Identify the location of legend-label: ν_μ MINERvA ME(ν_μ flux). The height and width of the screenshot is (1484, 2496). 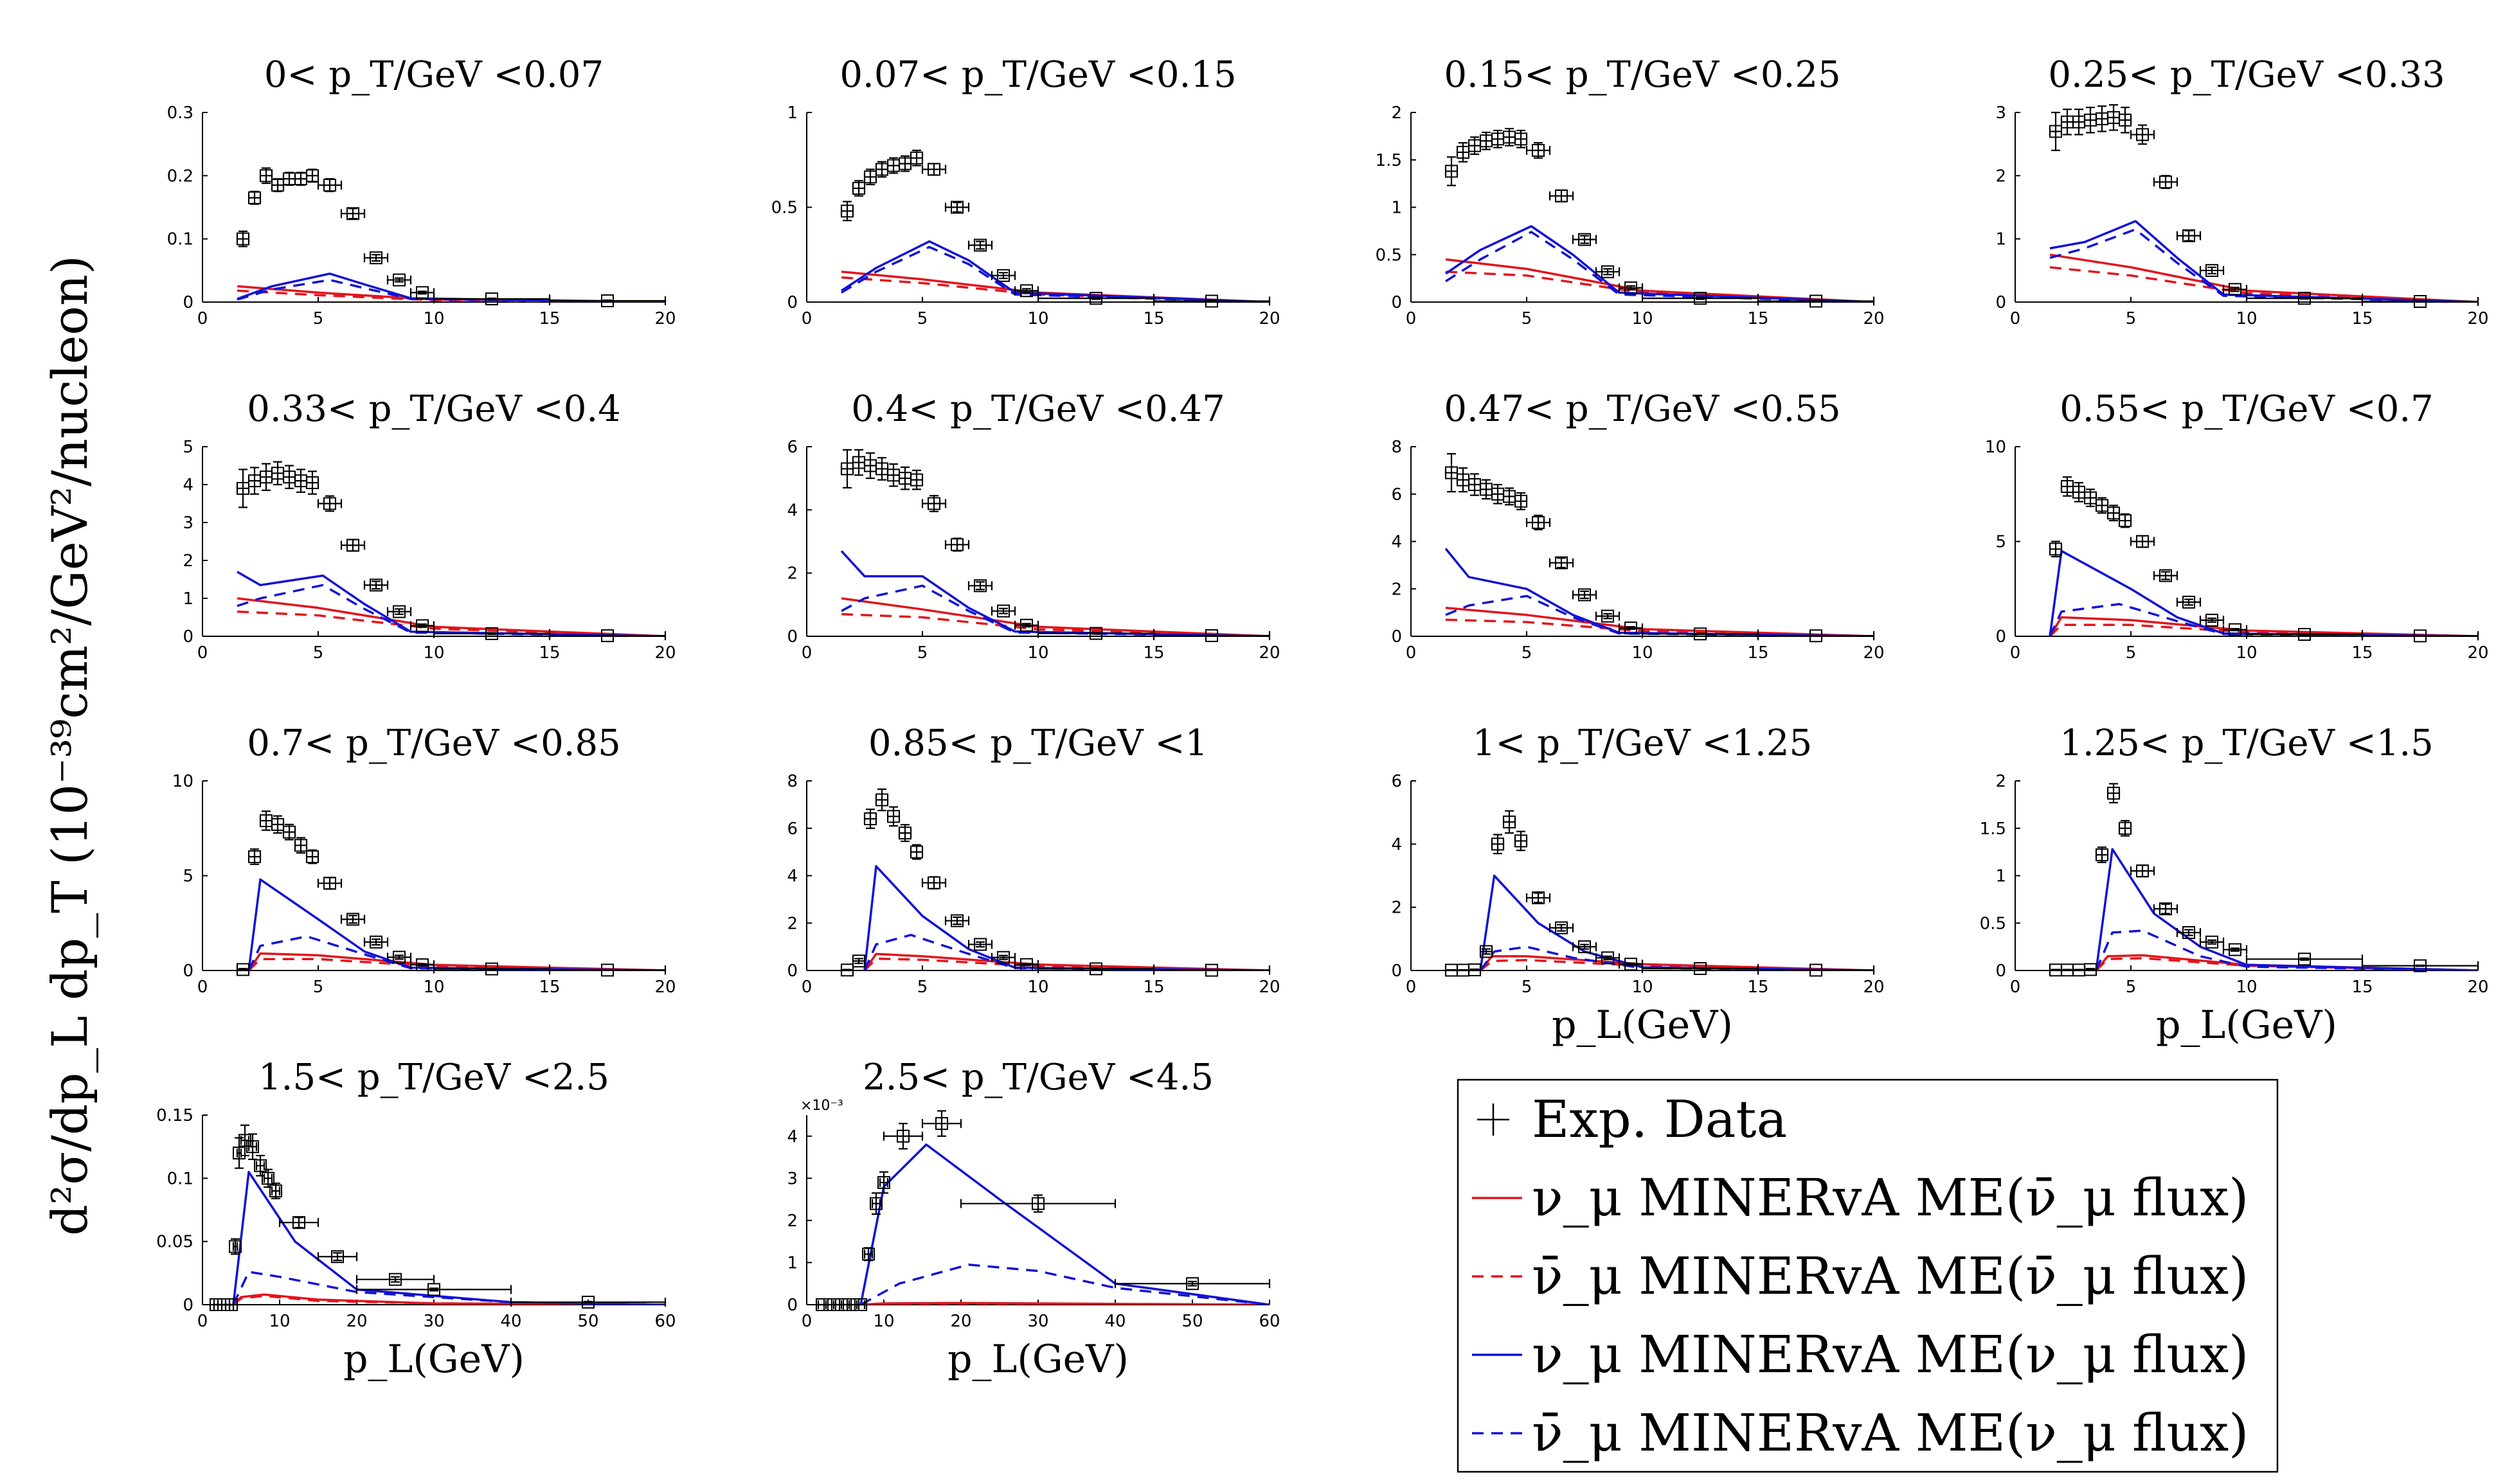
(1891, 1354).